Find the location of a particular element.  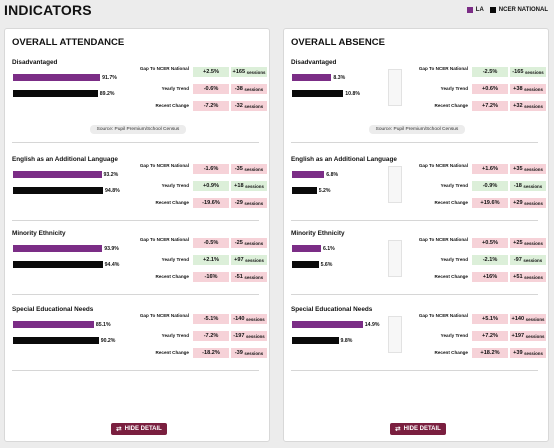

metric-sessions: -140 sessions is located at coordinates (249, 319).